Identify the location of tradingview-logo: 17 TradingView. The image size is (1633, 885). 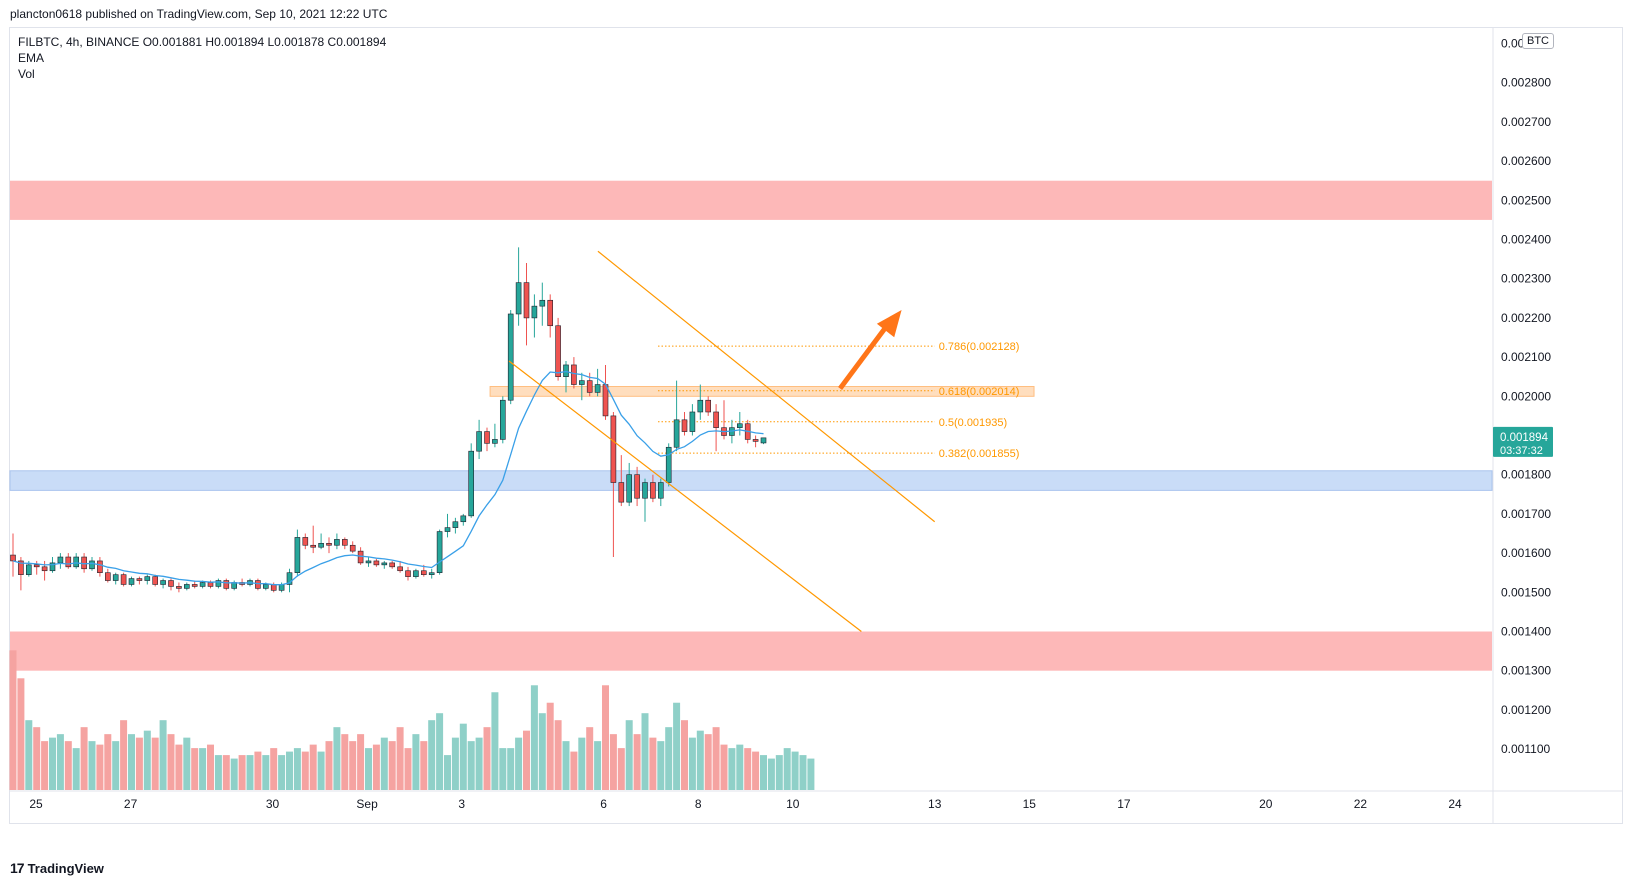
(57, 868).